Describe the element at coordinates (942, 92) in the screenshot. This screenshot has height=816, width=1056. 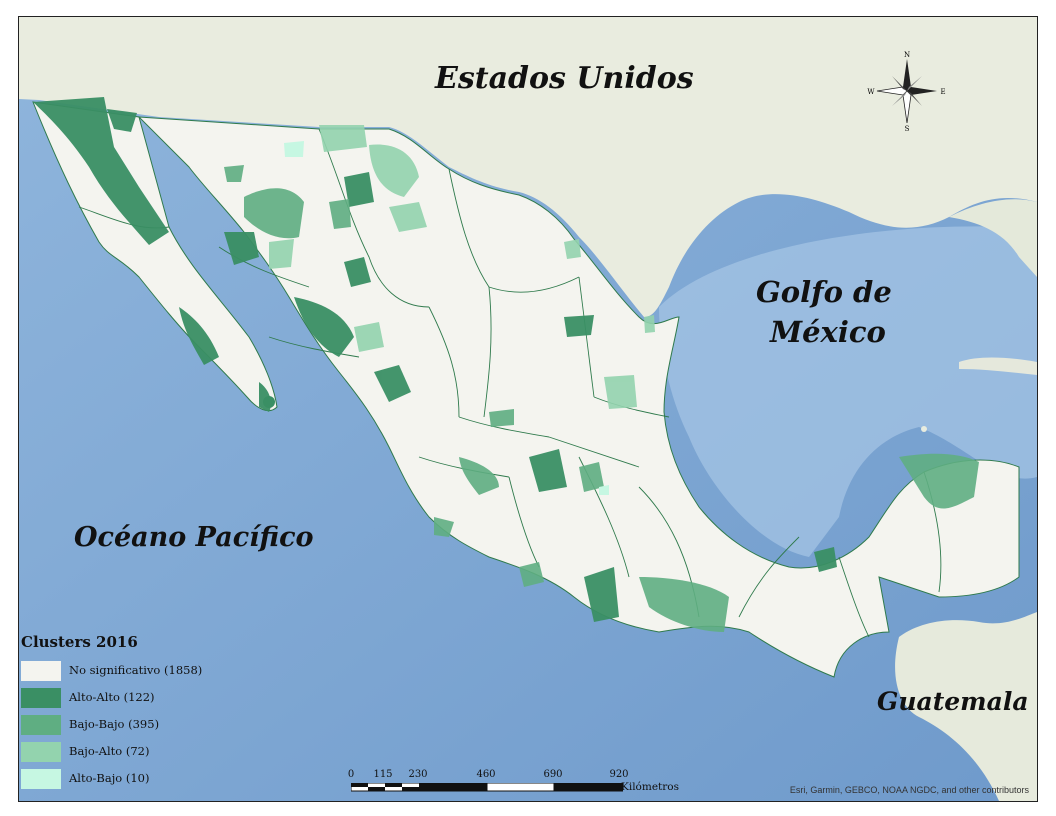
I see `compass-e: E` at that location.